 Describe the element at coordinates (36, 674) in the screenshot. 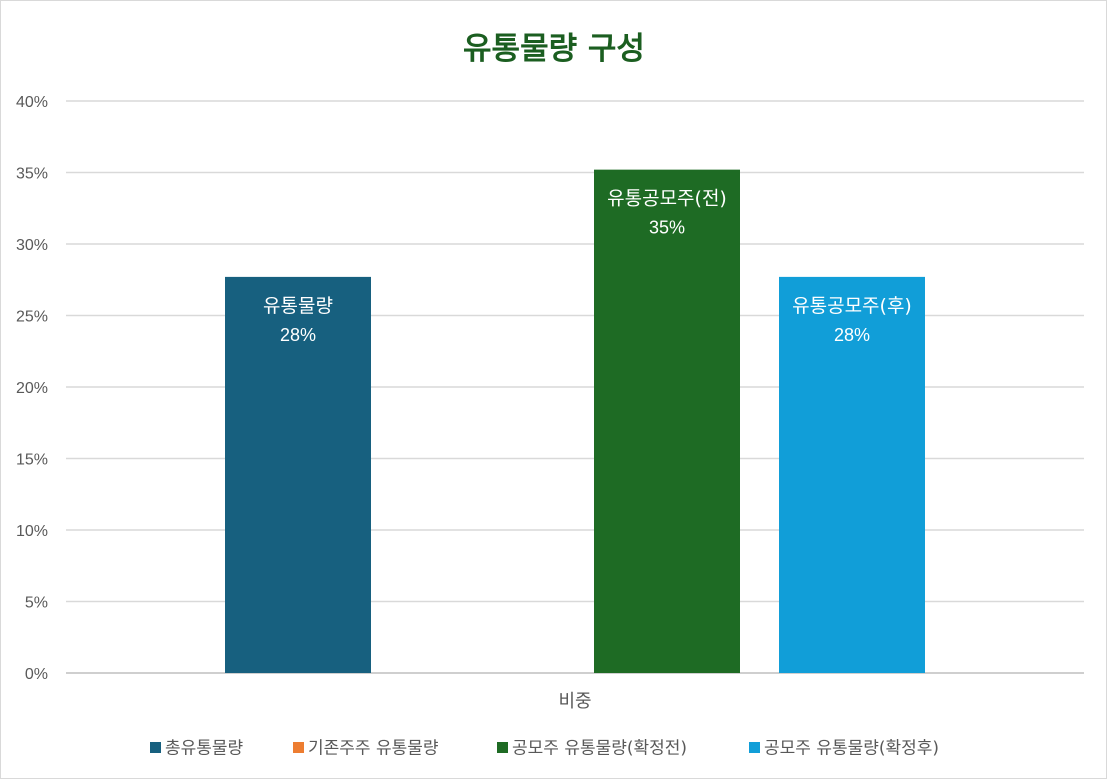

I see `y-tick-label: 0%` at that location.